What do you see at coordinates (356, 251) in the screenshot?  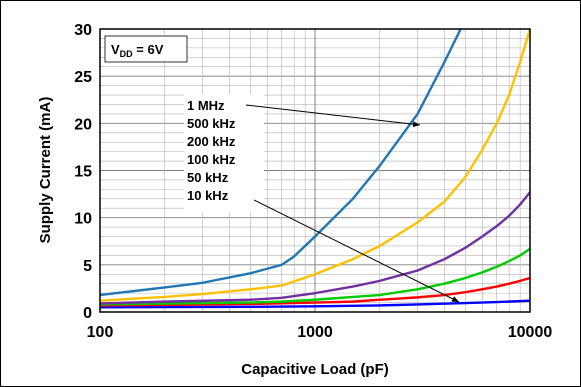 I see `arrow-10khz` at bounding box center [356, 251].